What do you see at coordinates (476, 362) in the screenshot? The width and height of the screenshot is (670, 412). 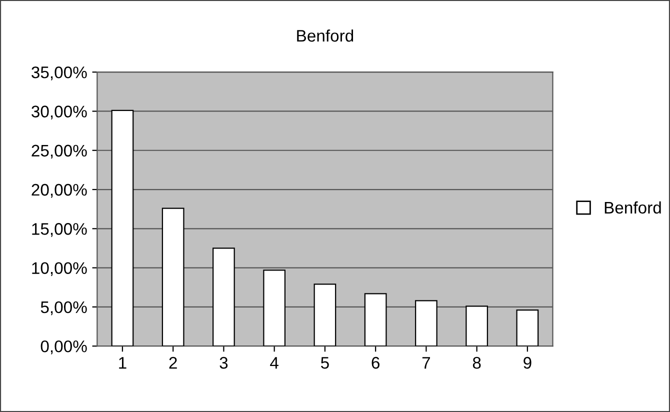 I see `x-tick-label: 8` at bounding box center [476, 362].